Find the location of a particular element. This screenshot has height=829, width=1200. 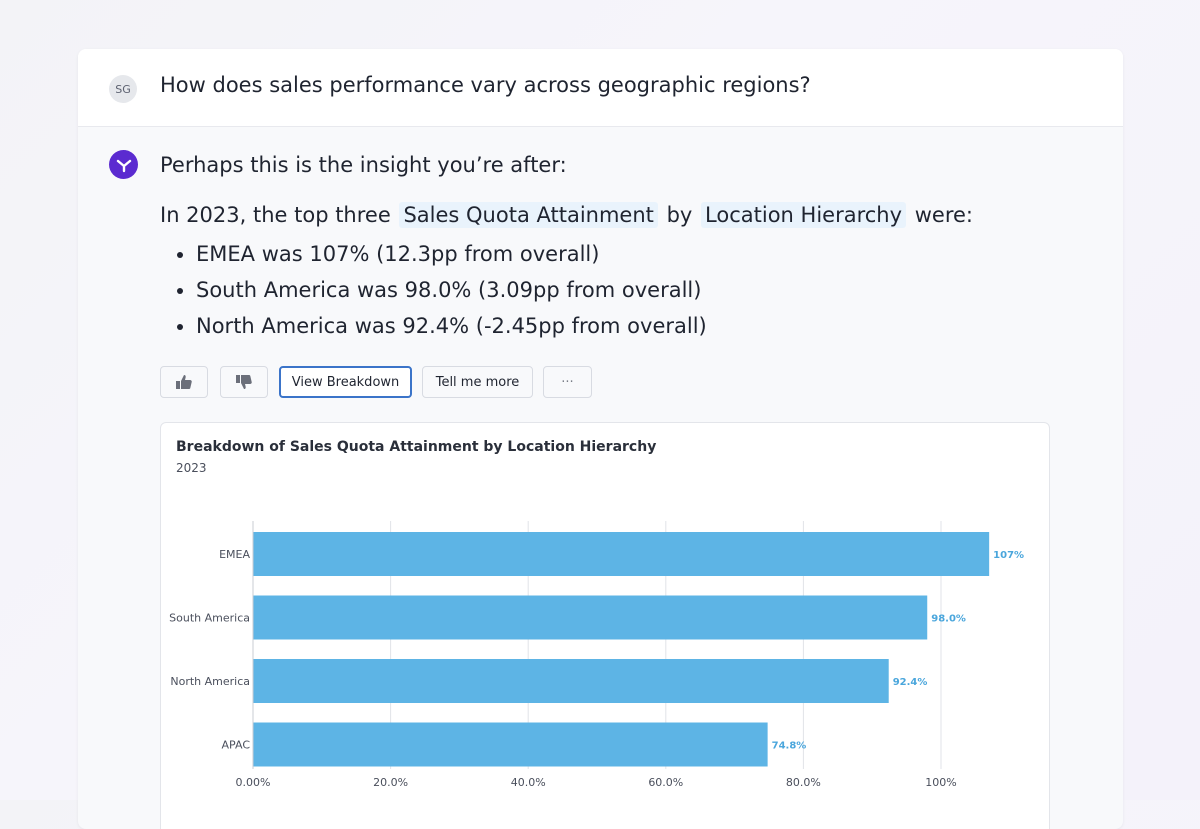

thumbs-down-icon is located at coordinates (244, 382).